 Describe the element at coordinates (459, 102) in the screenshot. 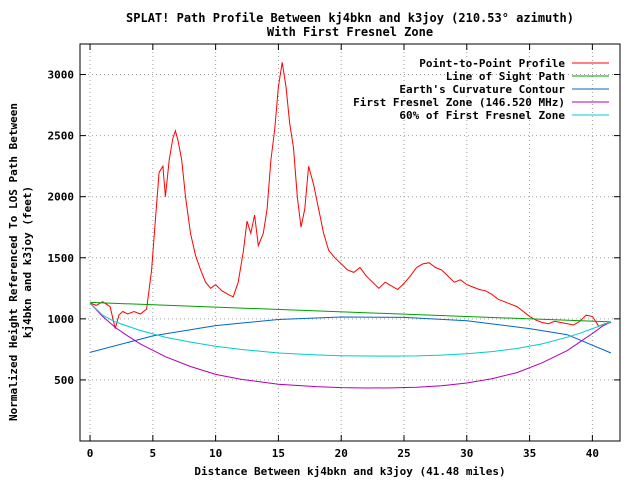

I see `legend-label: First Fresnel Zone (146.520 MHz)` at that location.